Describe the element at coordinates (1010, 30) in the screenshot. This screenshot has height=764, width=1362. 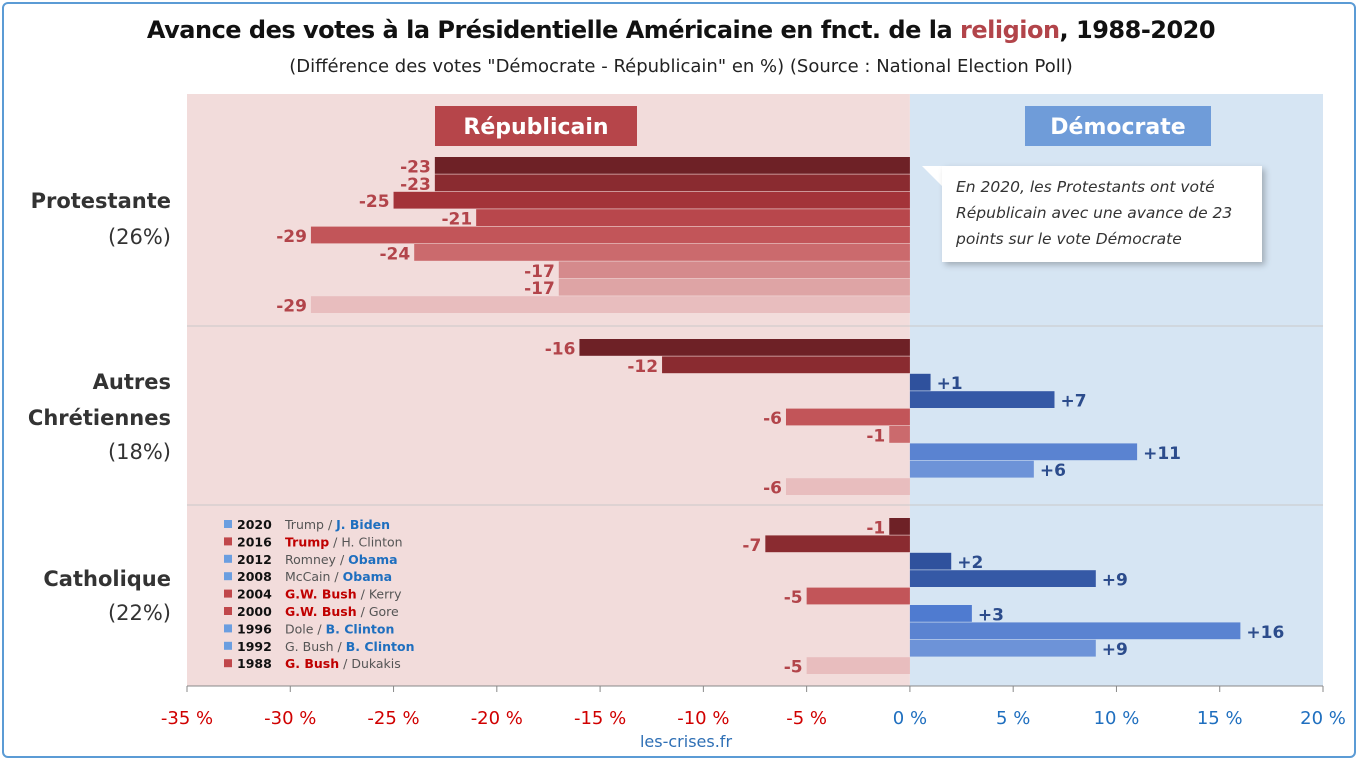
I see `title-highlight: religion` at that location.